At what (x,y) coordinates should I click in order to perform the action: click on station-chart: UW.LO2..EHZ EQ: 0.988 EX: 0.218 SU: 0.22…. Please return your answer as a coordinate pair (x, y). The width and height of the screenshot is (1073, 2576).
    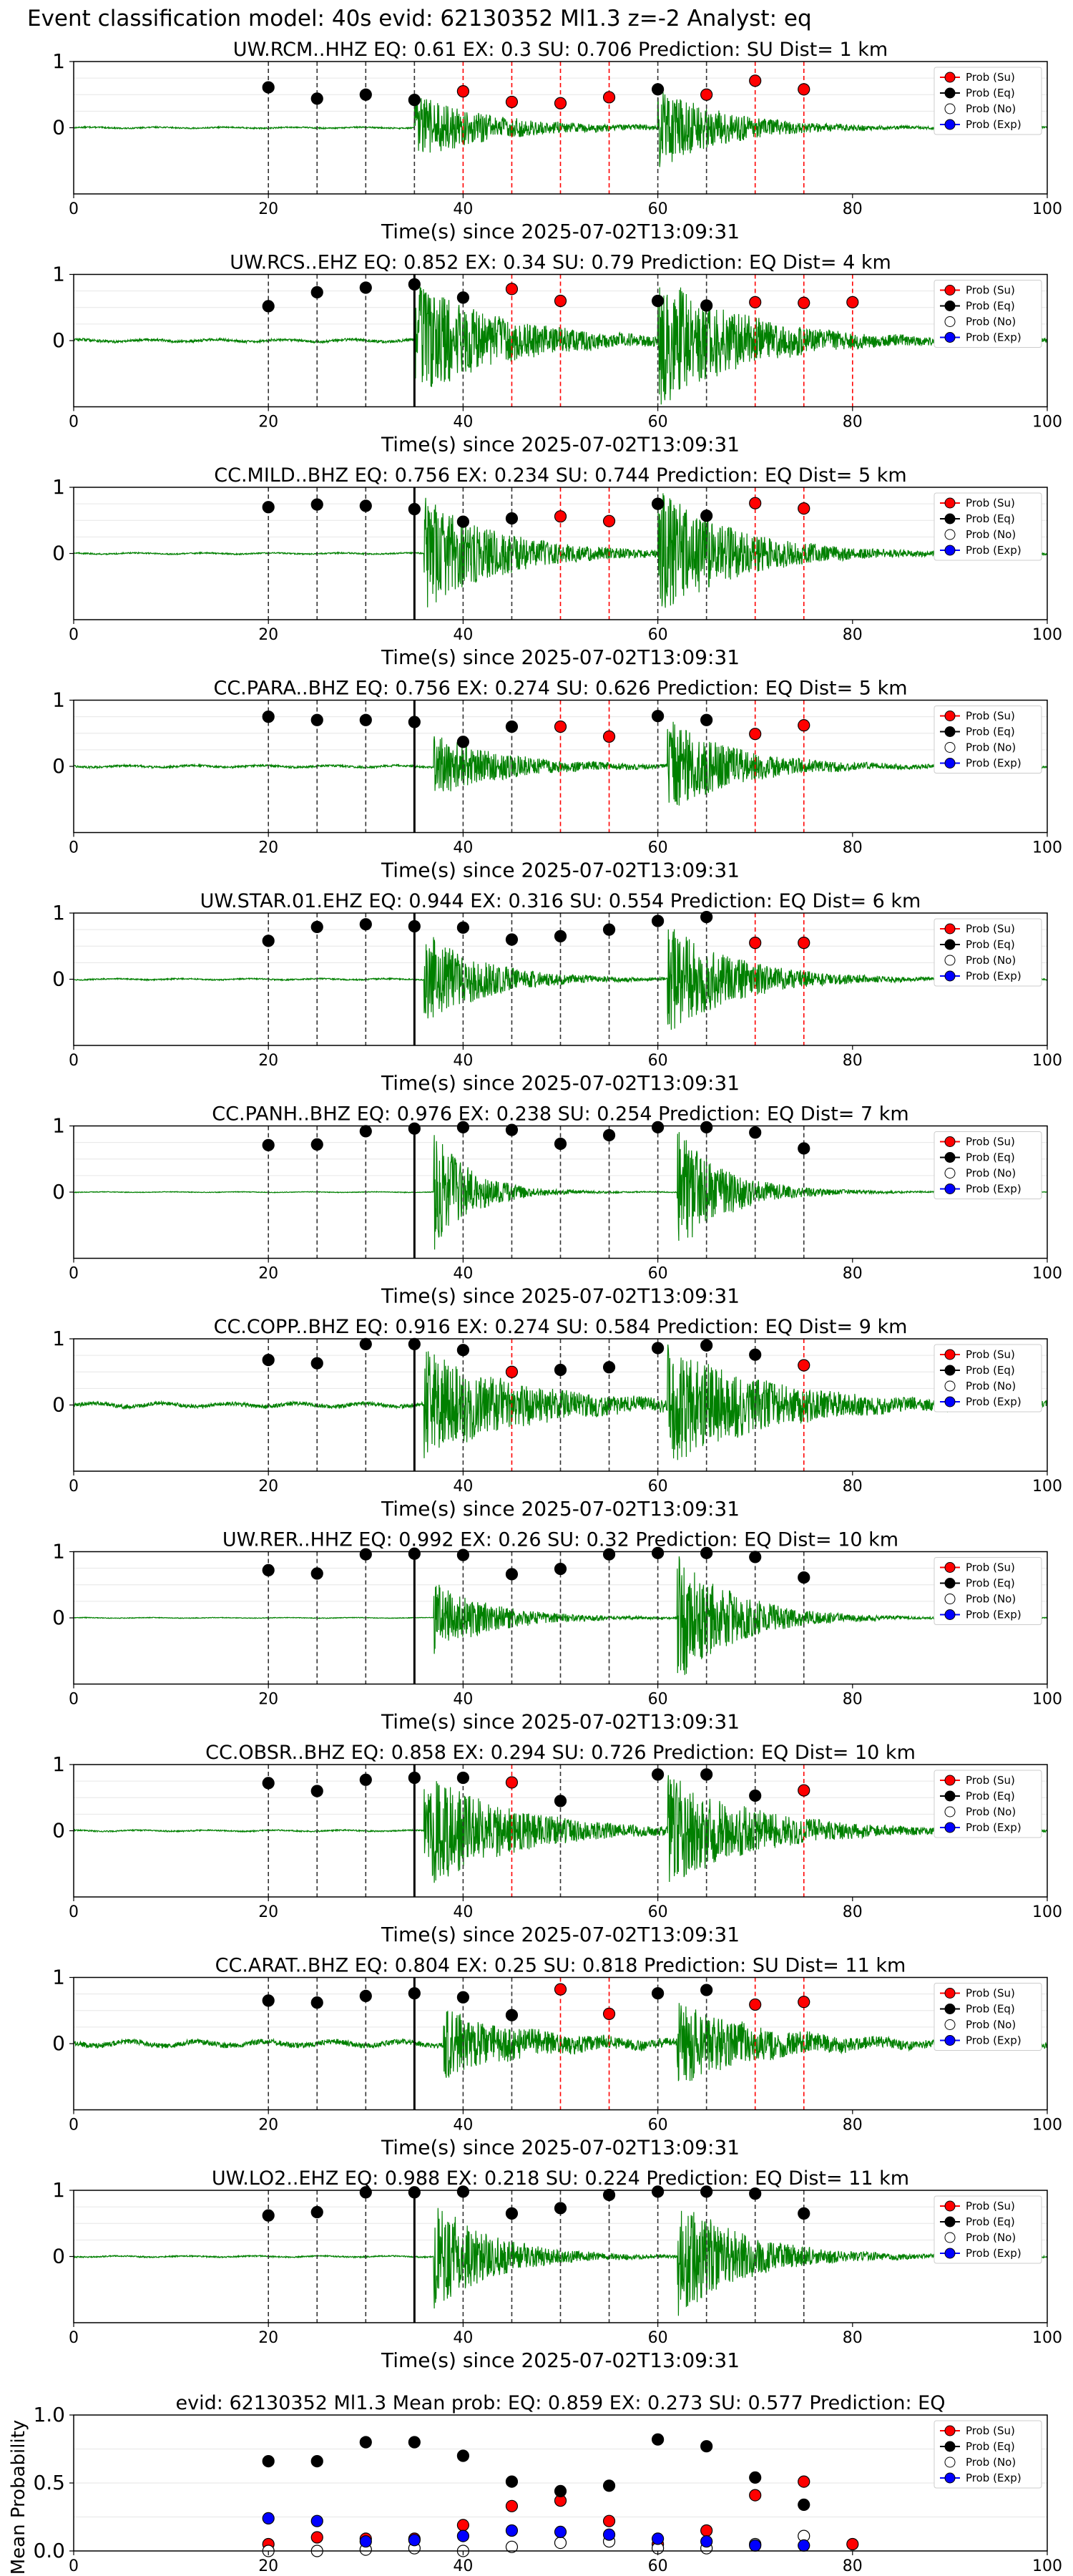
    Looking at the image, I should click on (557, 2269).